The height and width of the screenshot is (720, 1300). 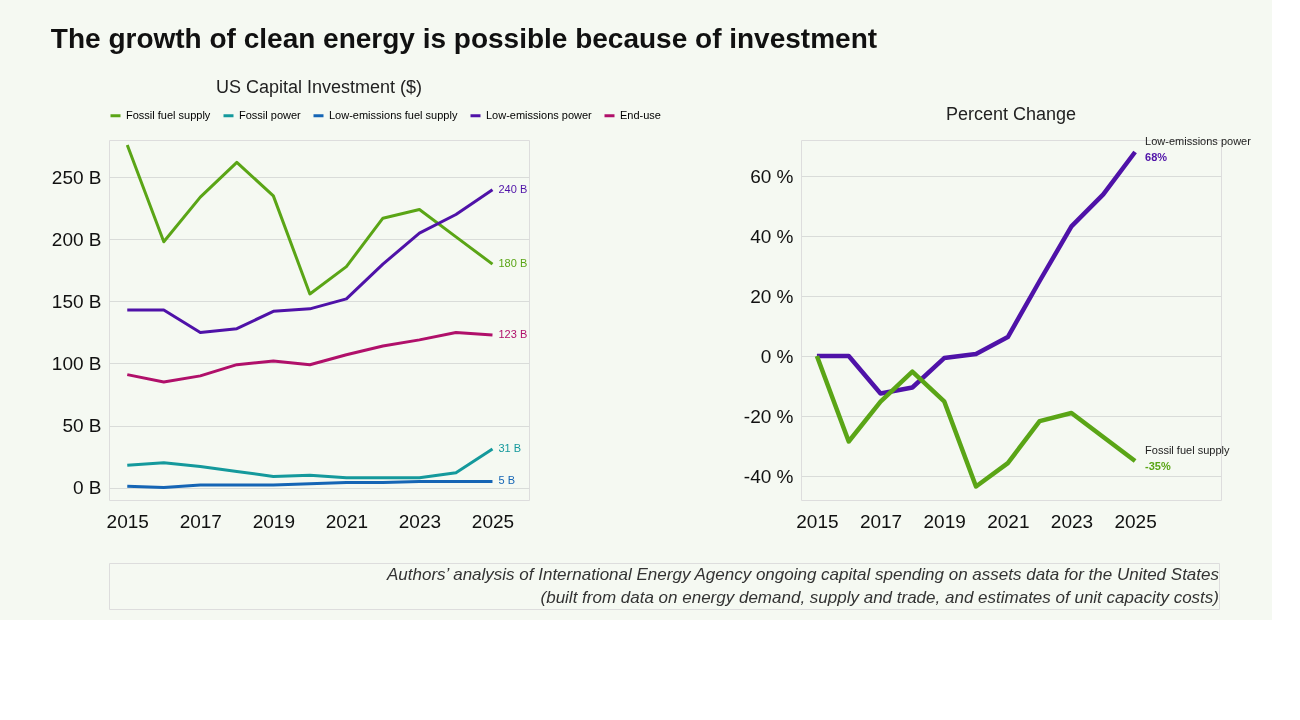 What do you see at coordinates (777, 356) in the screenshot?
I see `y-tick-label: 0 %` at bounding box center [777, 356].